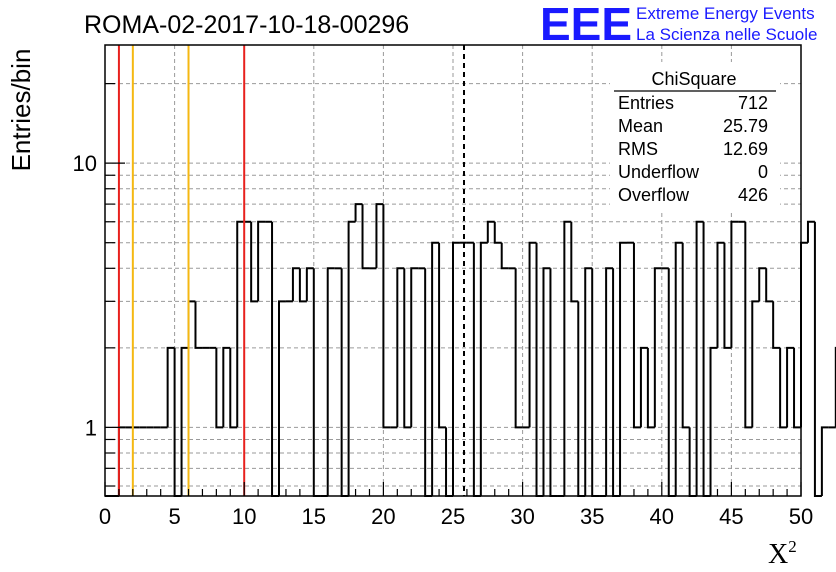 The width and height of the screenshot is (836, 572). What do you see at coordinates (778, 554) in the screenshot?
I see `x-axis-label-base: X` at bounding box center [778, 554].